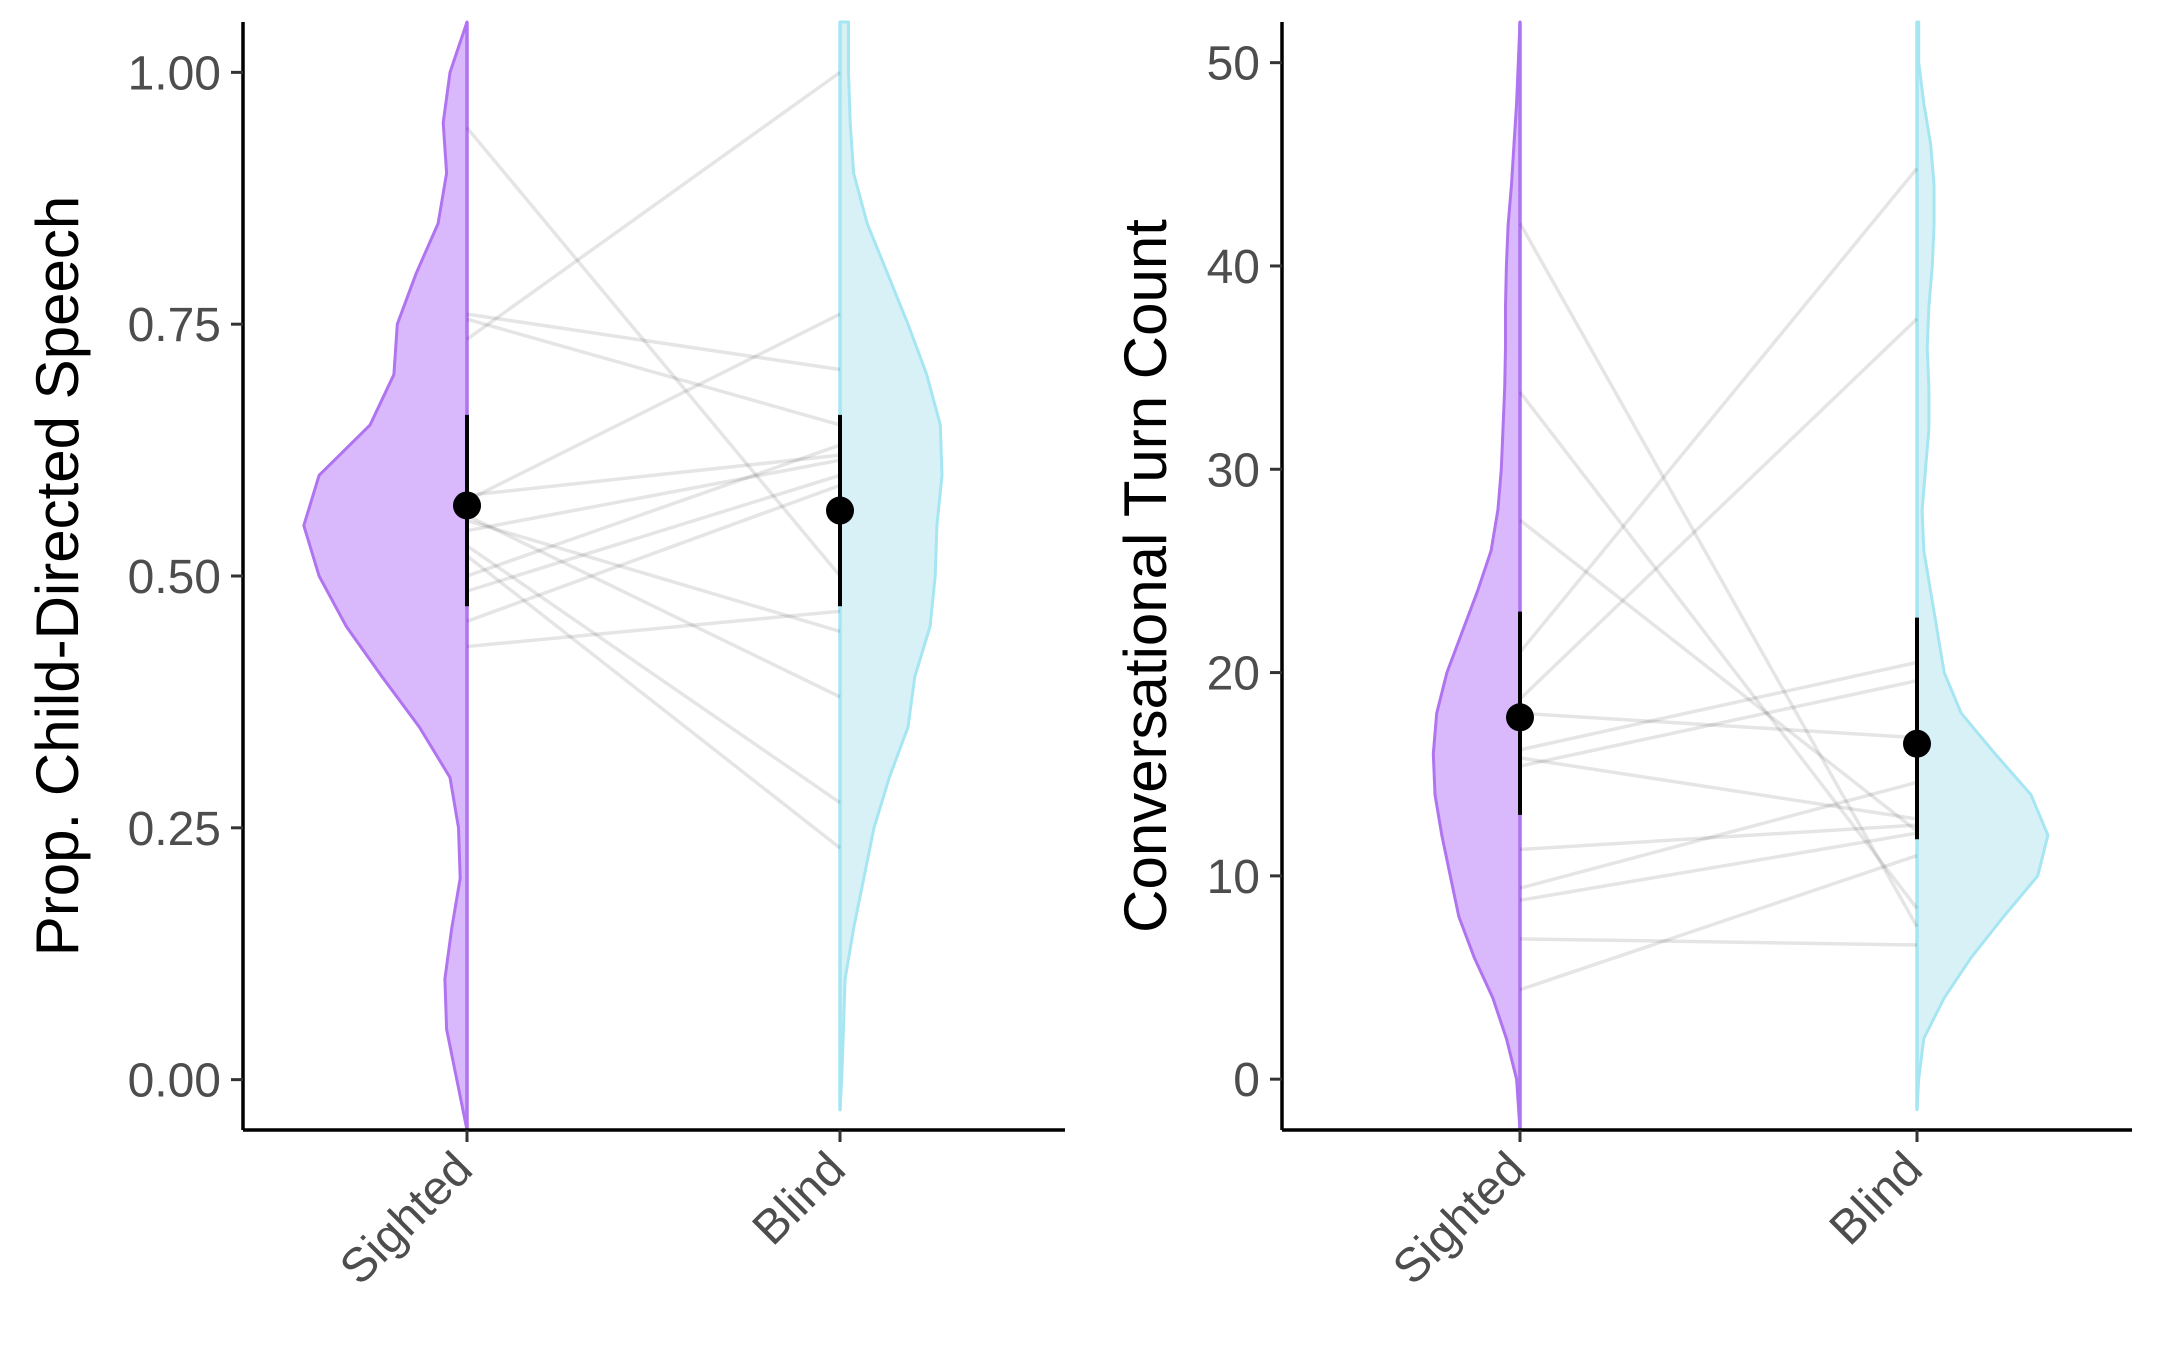 Image resolution: width=2170 pixels, height=1354 pixels. What do you see at coordinates (1233, 877) in the screenshot?
I see `y-tick-label: 10` at bounding box center [1233, 877].